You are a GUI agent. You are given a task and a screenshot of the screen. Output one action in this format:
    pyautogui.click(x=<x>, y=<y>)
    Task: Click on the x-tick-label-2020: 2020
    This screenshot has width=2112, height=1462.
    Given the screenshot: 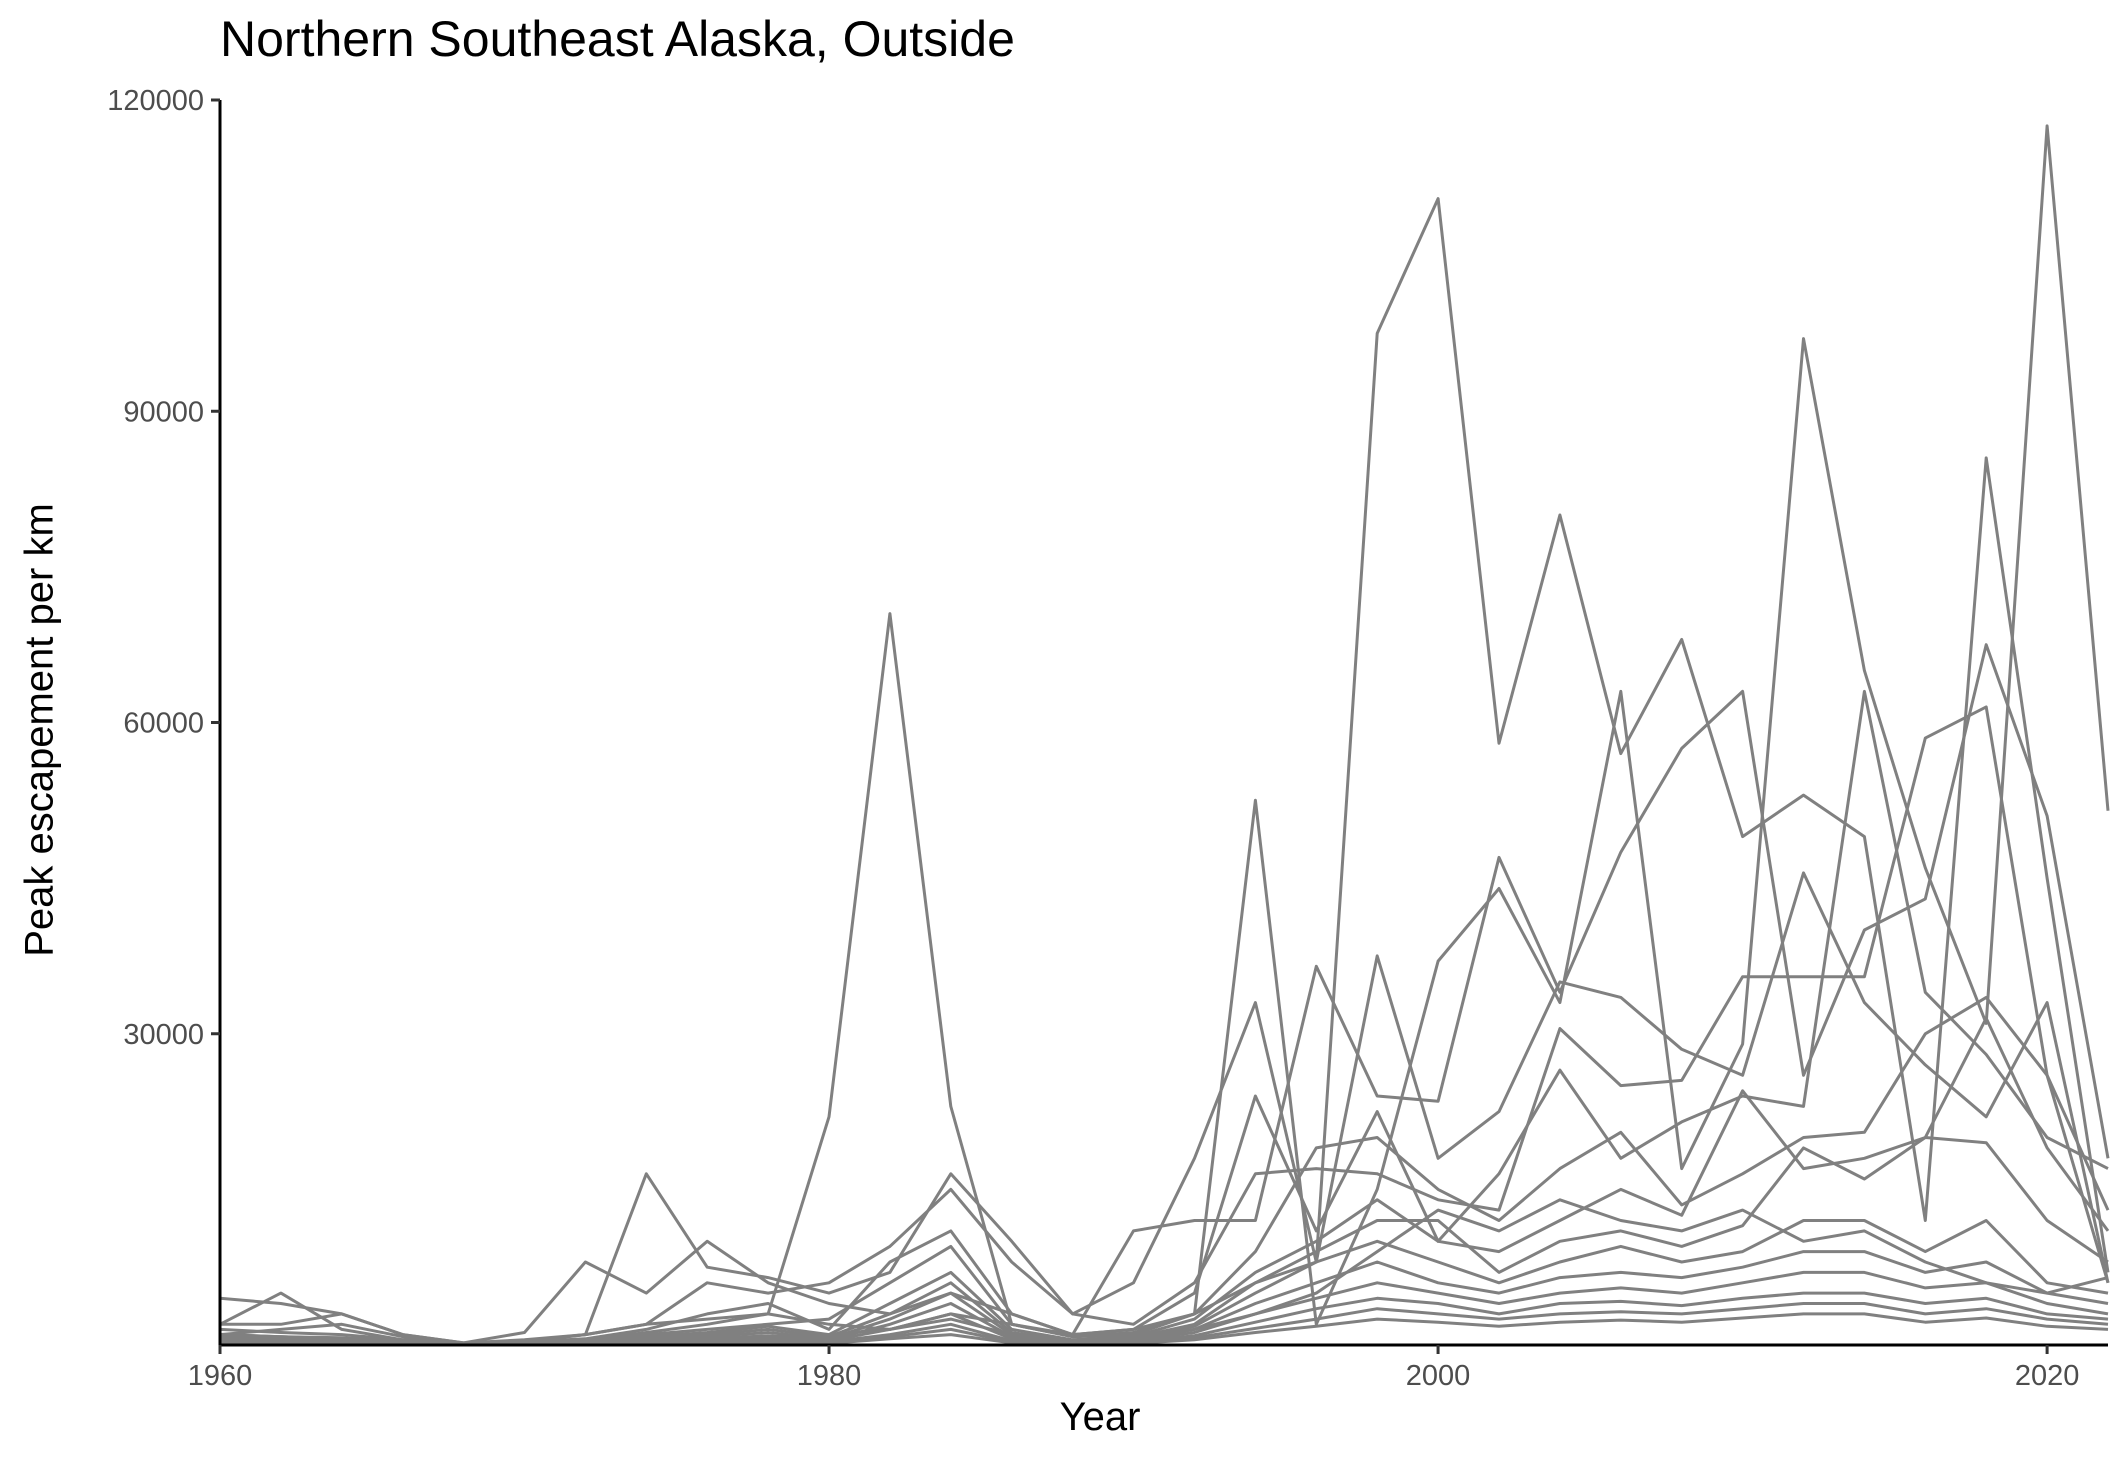 What is the action you would take?
    pyautogui.click(x=2047, y=1376)
    